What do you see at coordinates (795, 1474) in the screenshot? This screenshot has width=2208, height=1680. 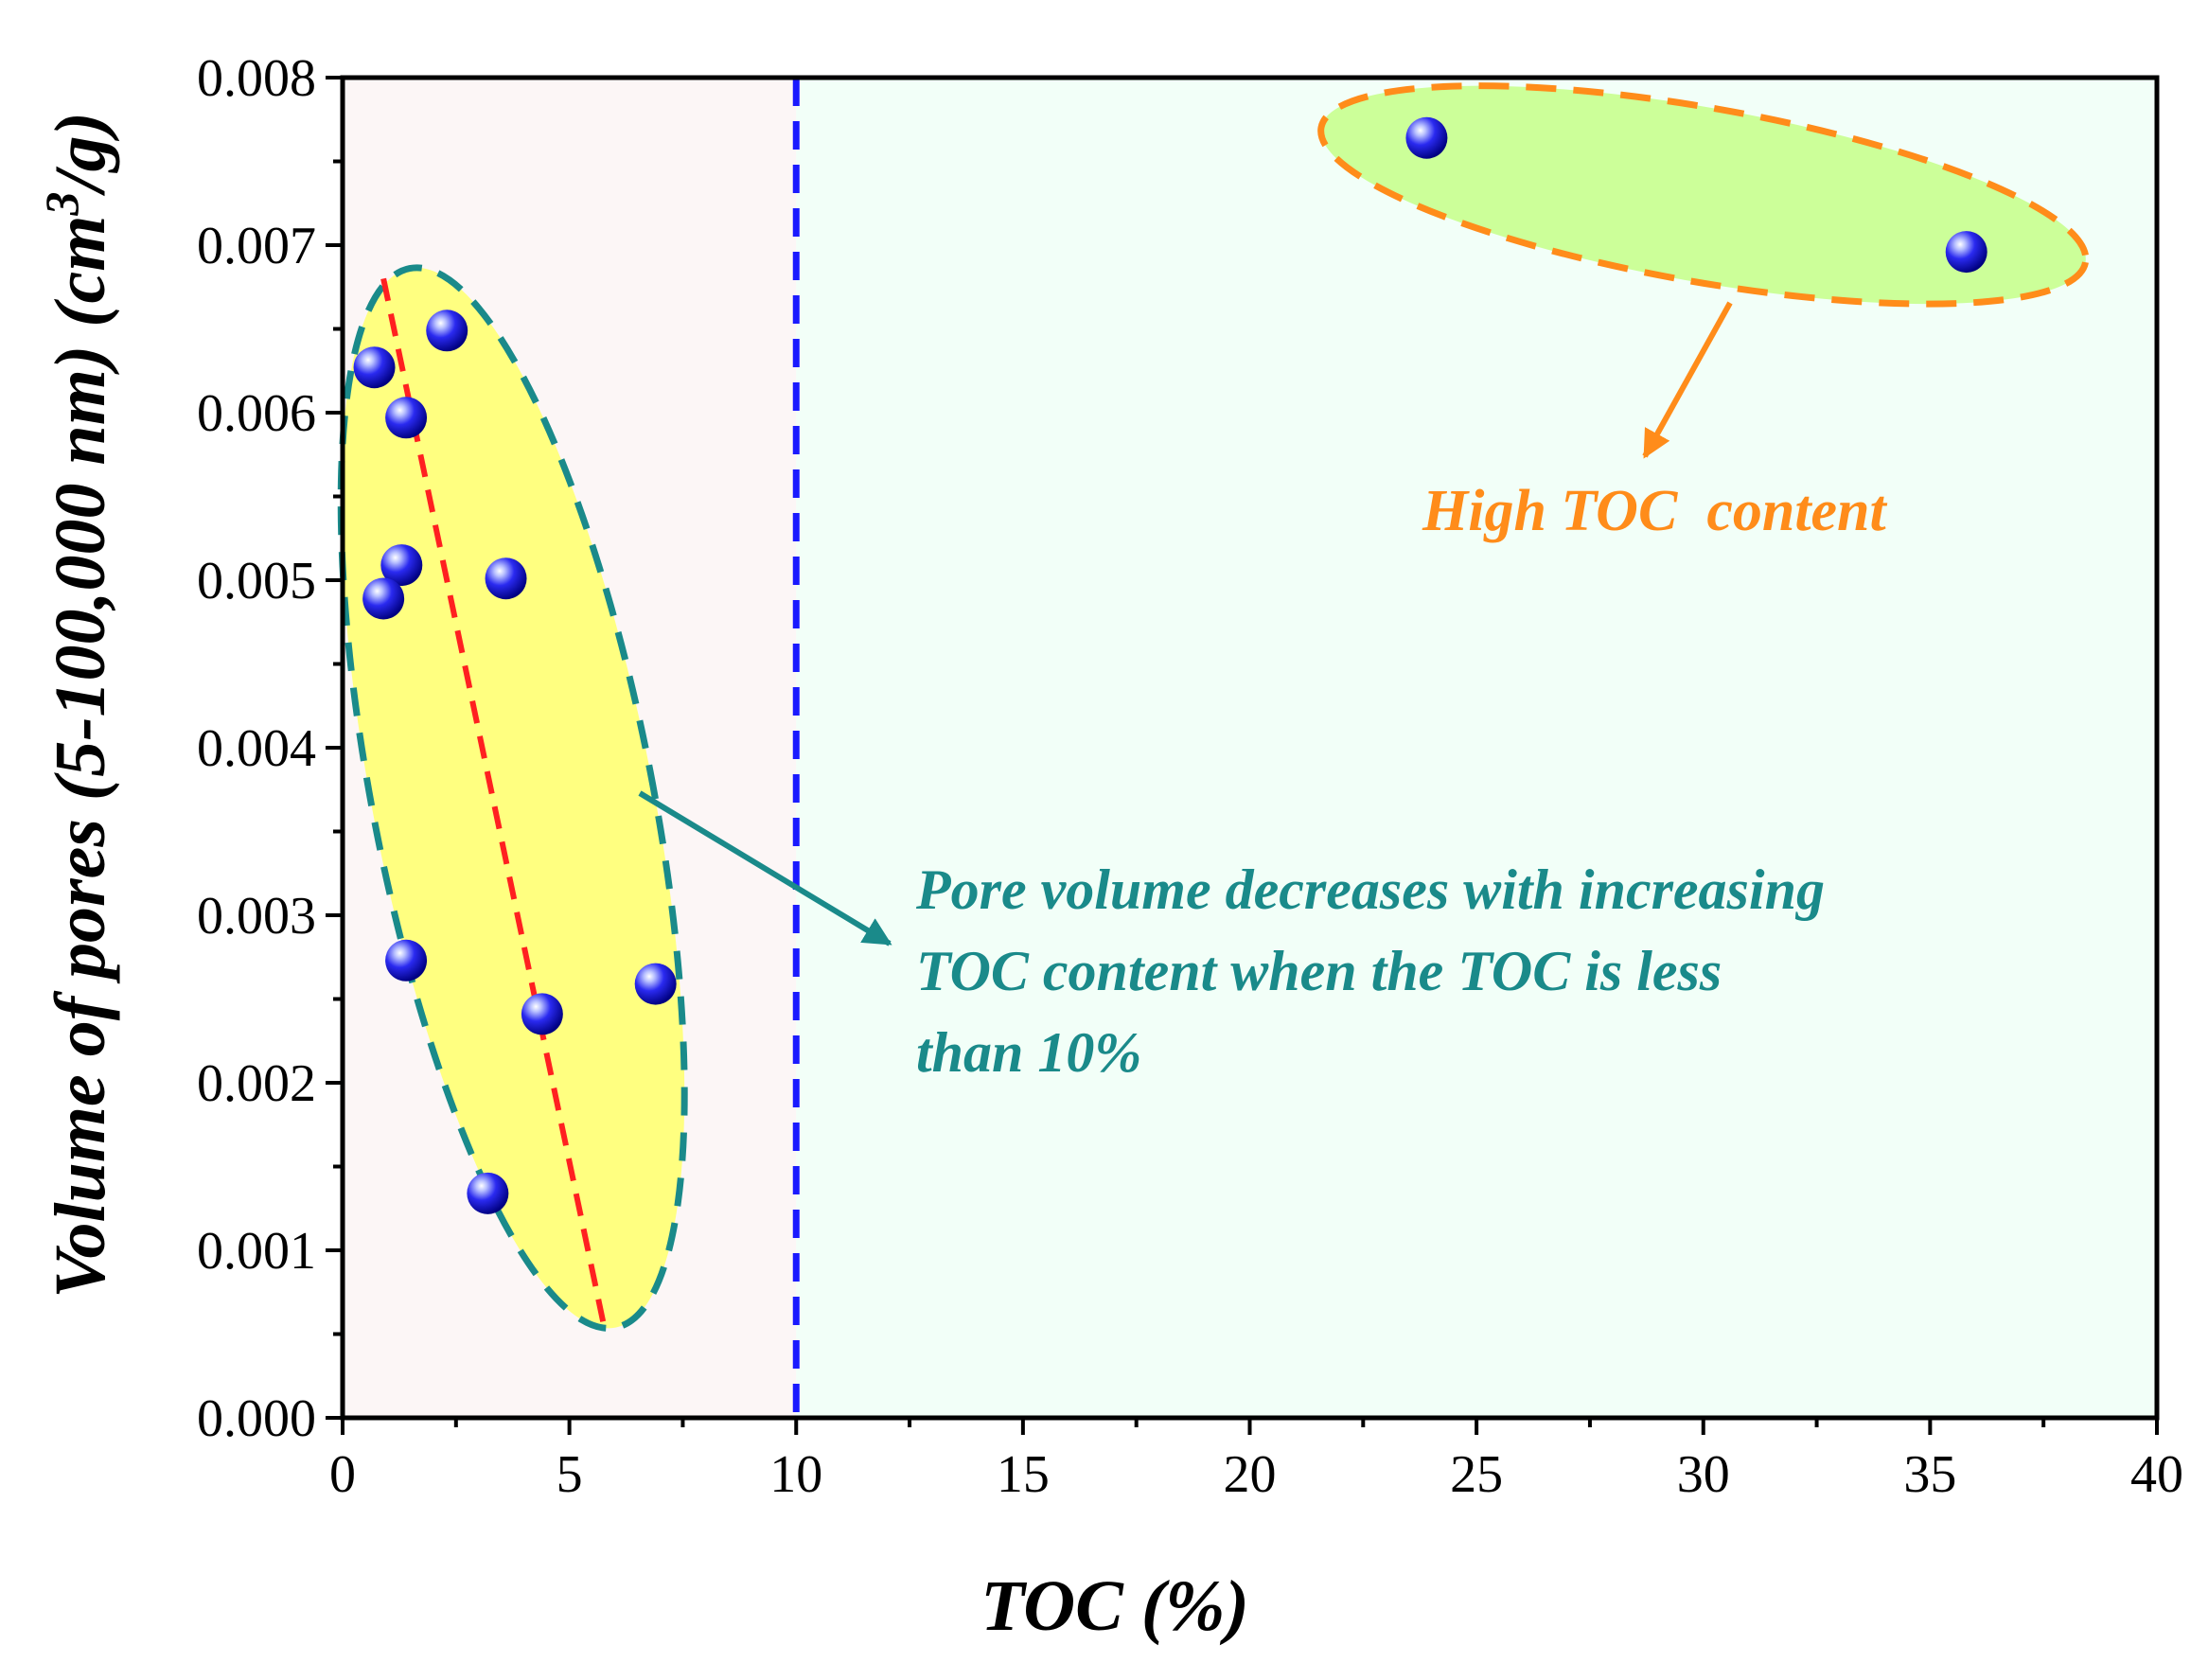 I see `x-tick-label: 10` at bounding box center [795, 1474].